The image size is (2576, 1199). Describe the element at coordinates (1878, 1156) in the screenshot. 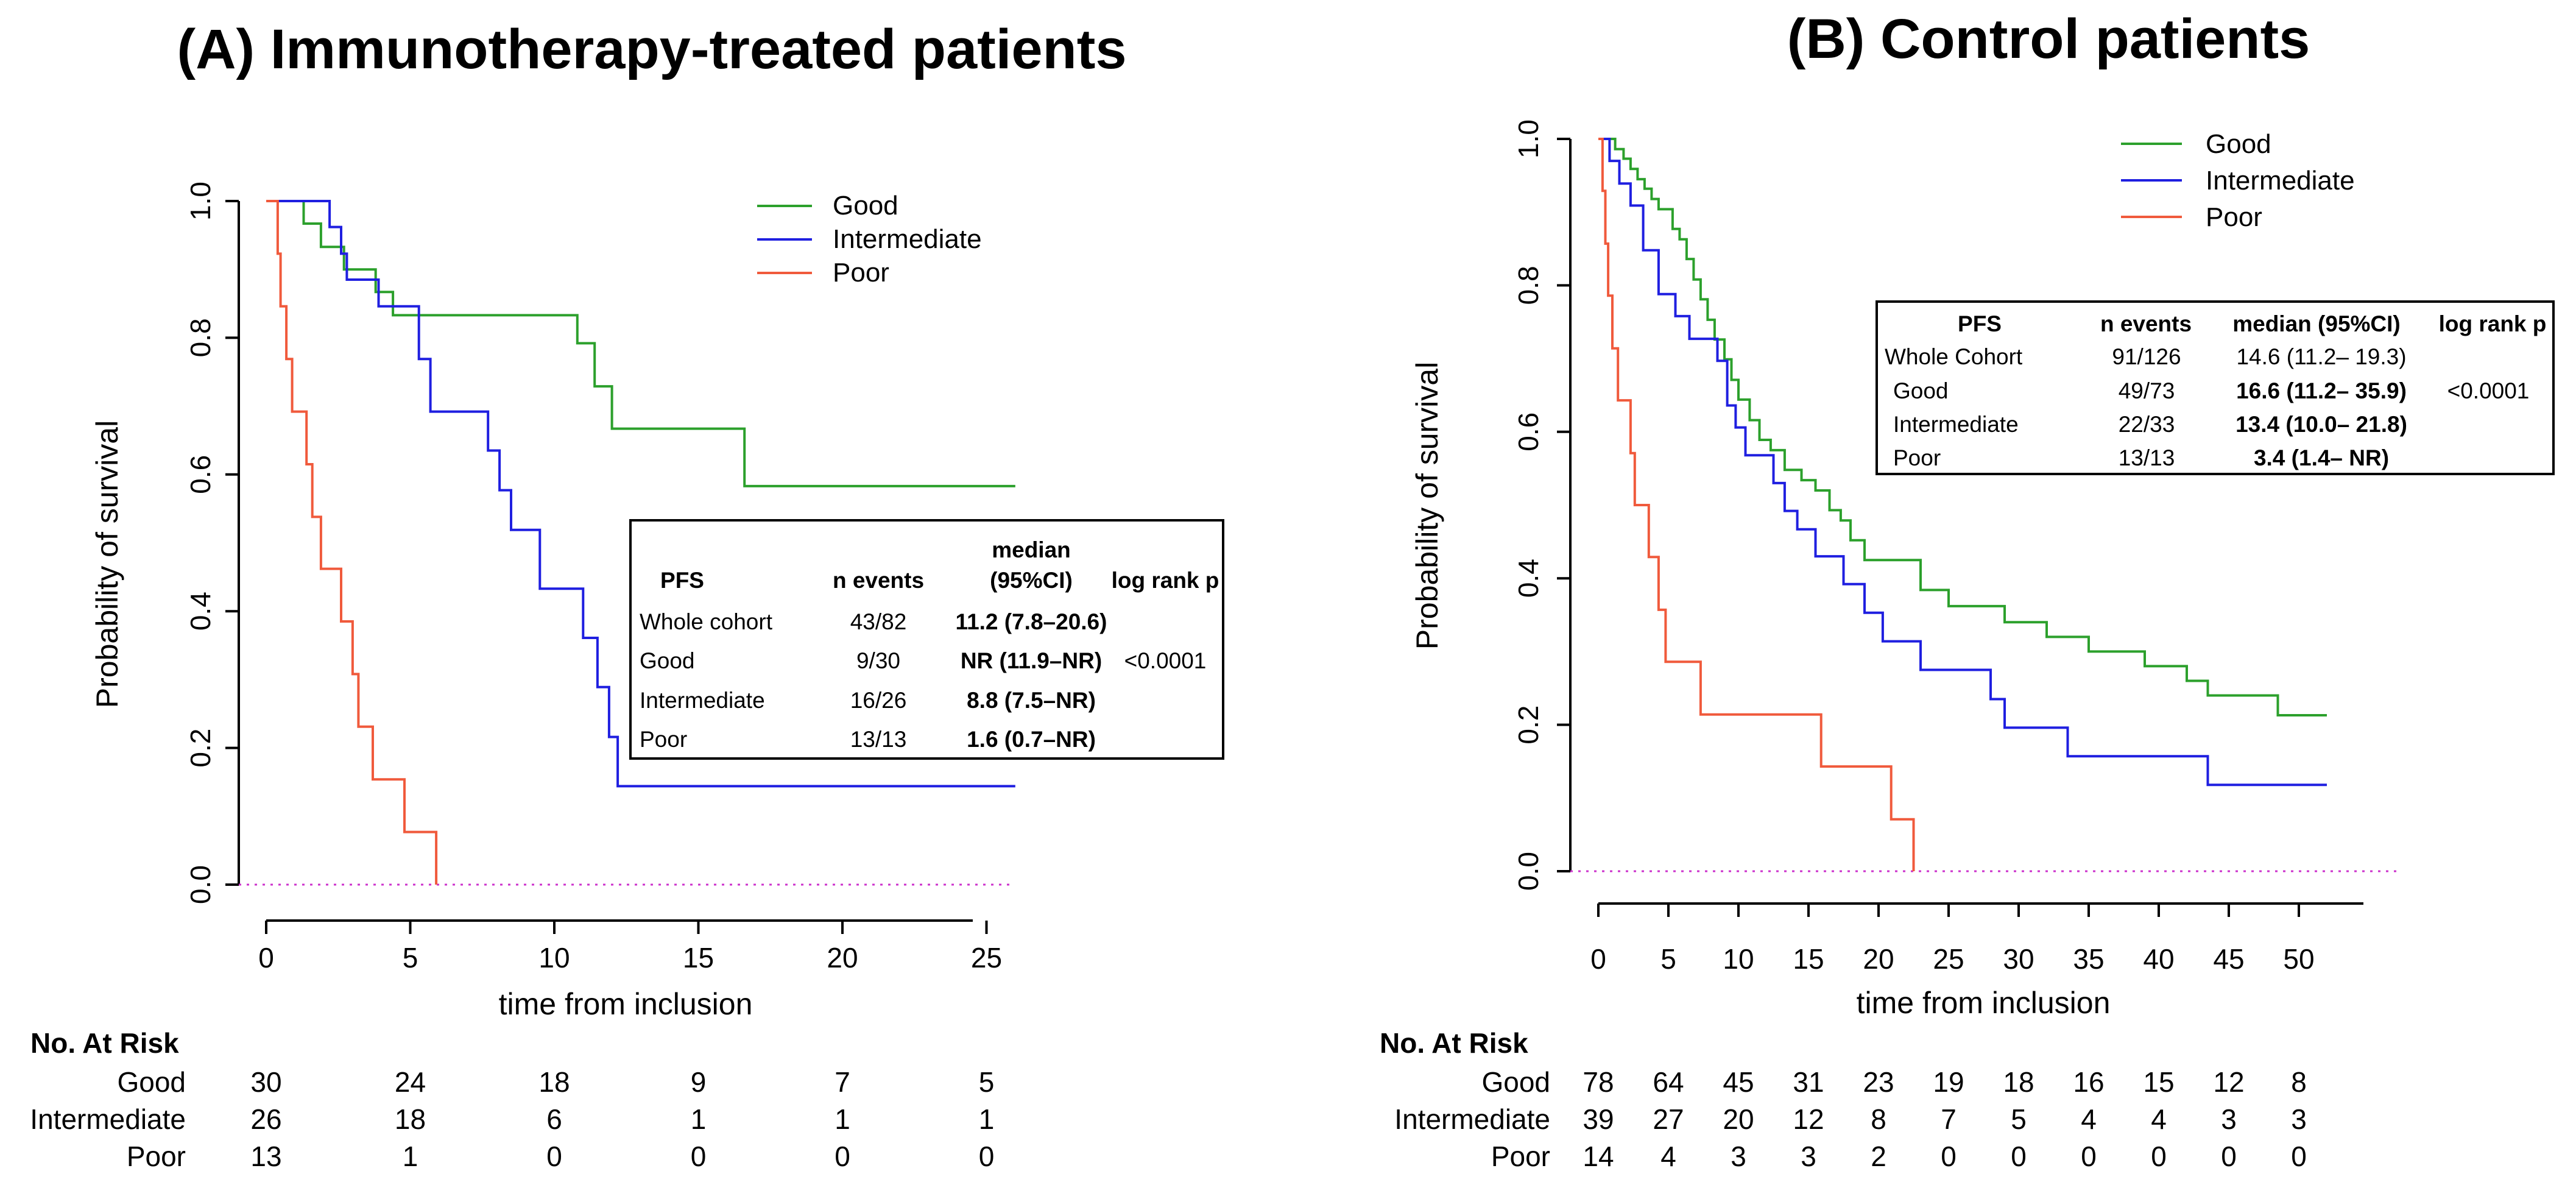

I see `at-risk-value: 2` at that location.